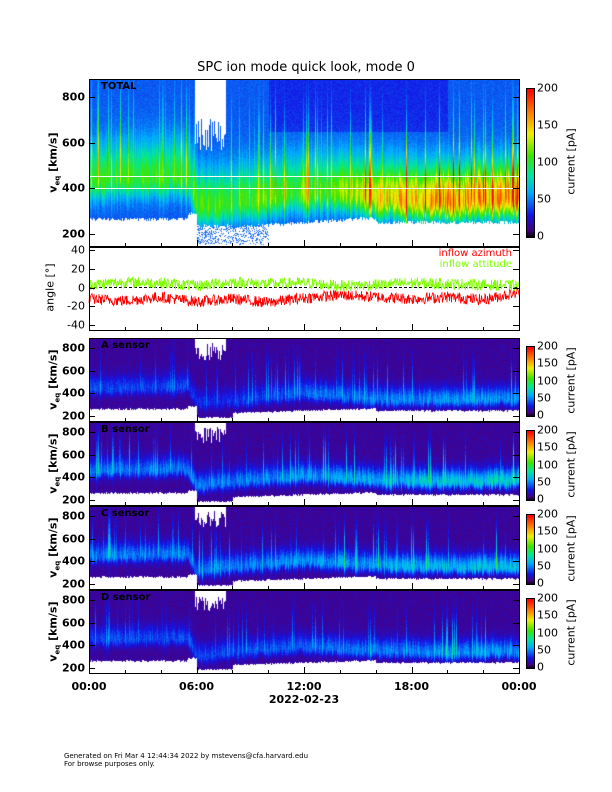 This screenshot has height=792, width=612. What do you see at coordinates (304, 463) in the screenshot?
I see `b-sensor-spectrogram` at bounding box center [304, 463].